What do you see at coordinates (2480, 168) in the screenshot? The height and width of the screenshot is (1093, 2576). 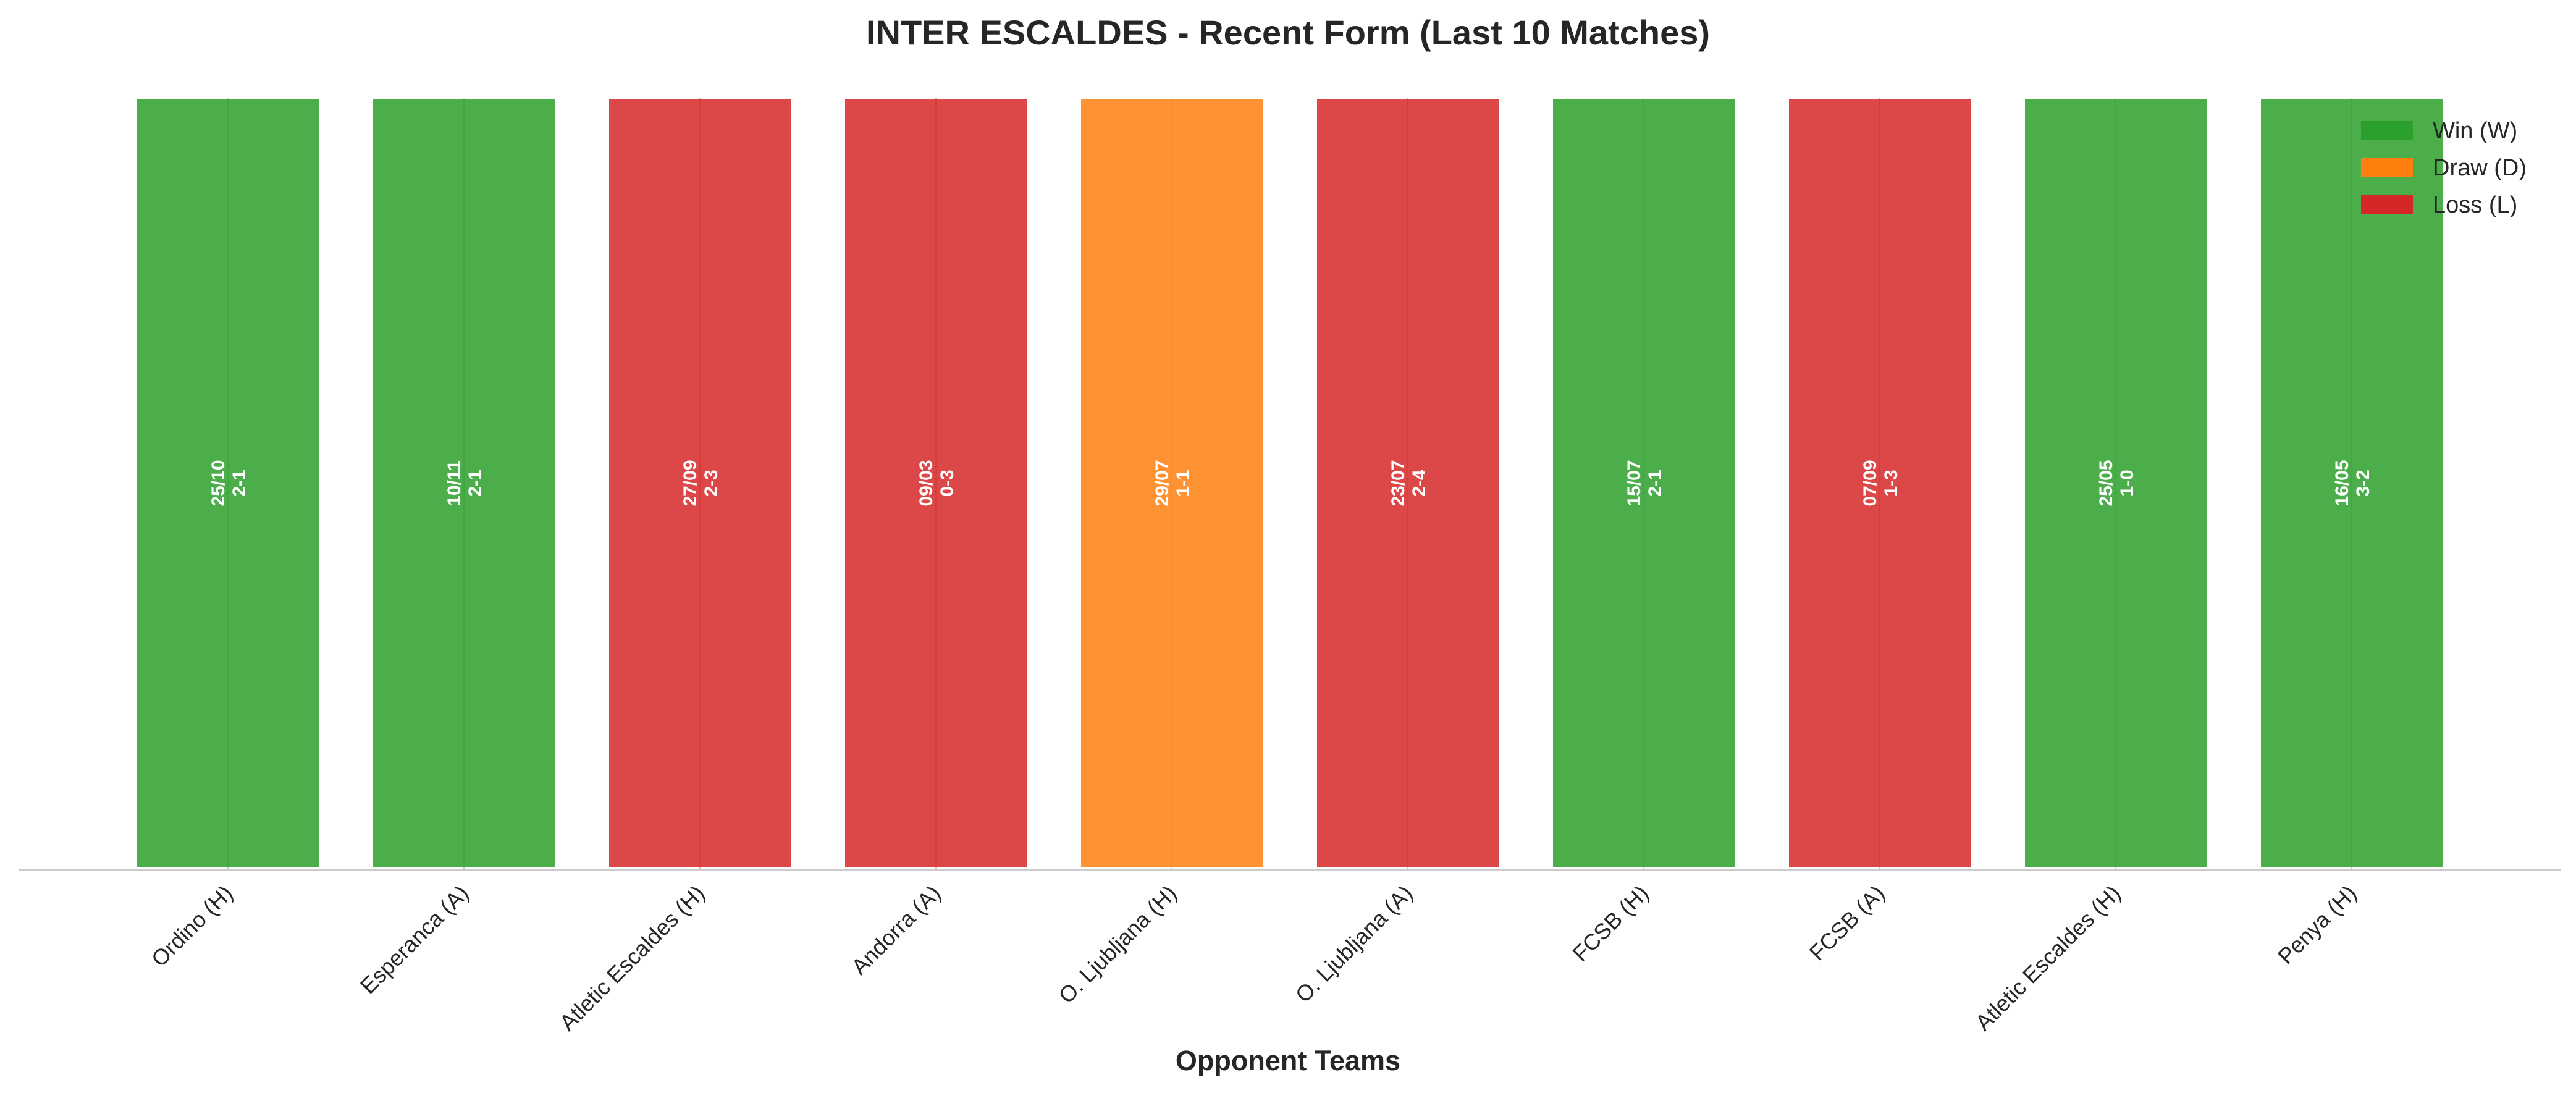 I see `legend-label: Draw (D)` at bounding box center [2480, 168].